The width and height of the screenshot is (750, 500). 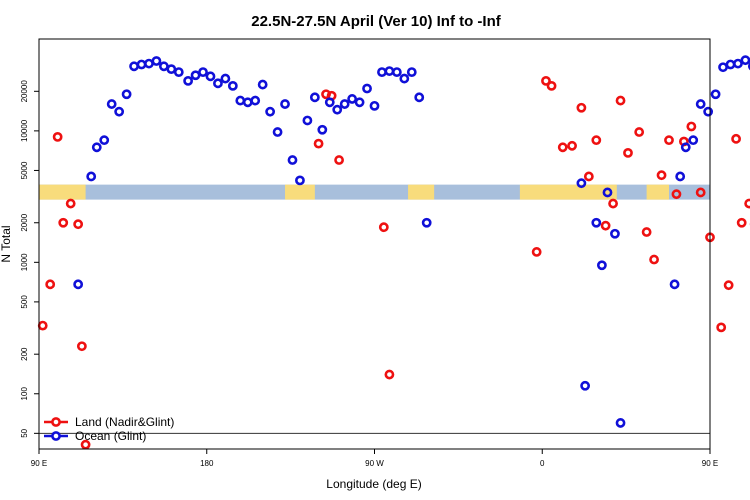 I want to click on x-tick-label-2: 90 W, so click(x=374, y=463).